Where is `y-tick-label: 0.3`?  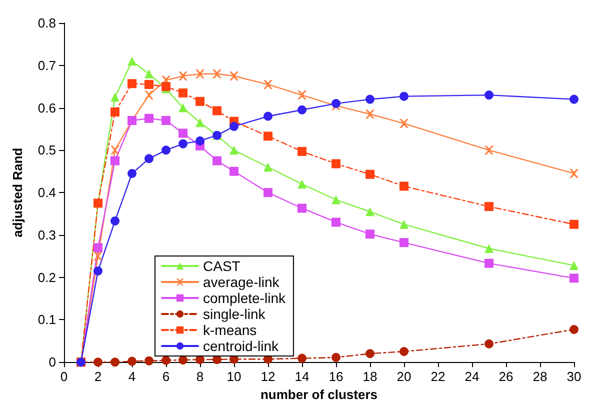
y-tick-label: 0.3 is located at coordinates (47, 234).